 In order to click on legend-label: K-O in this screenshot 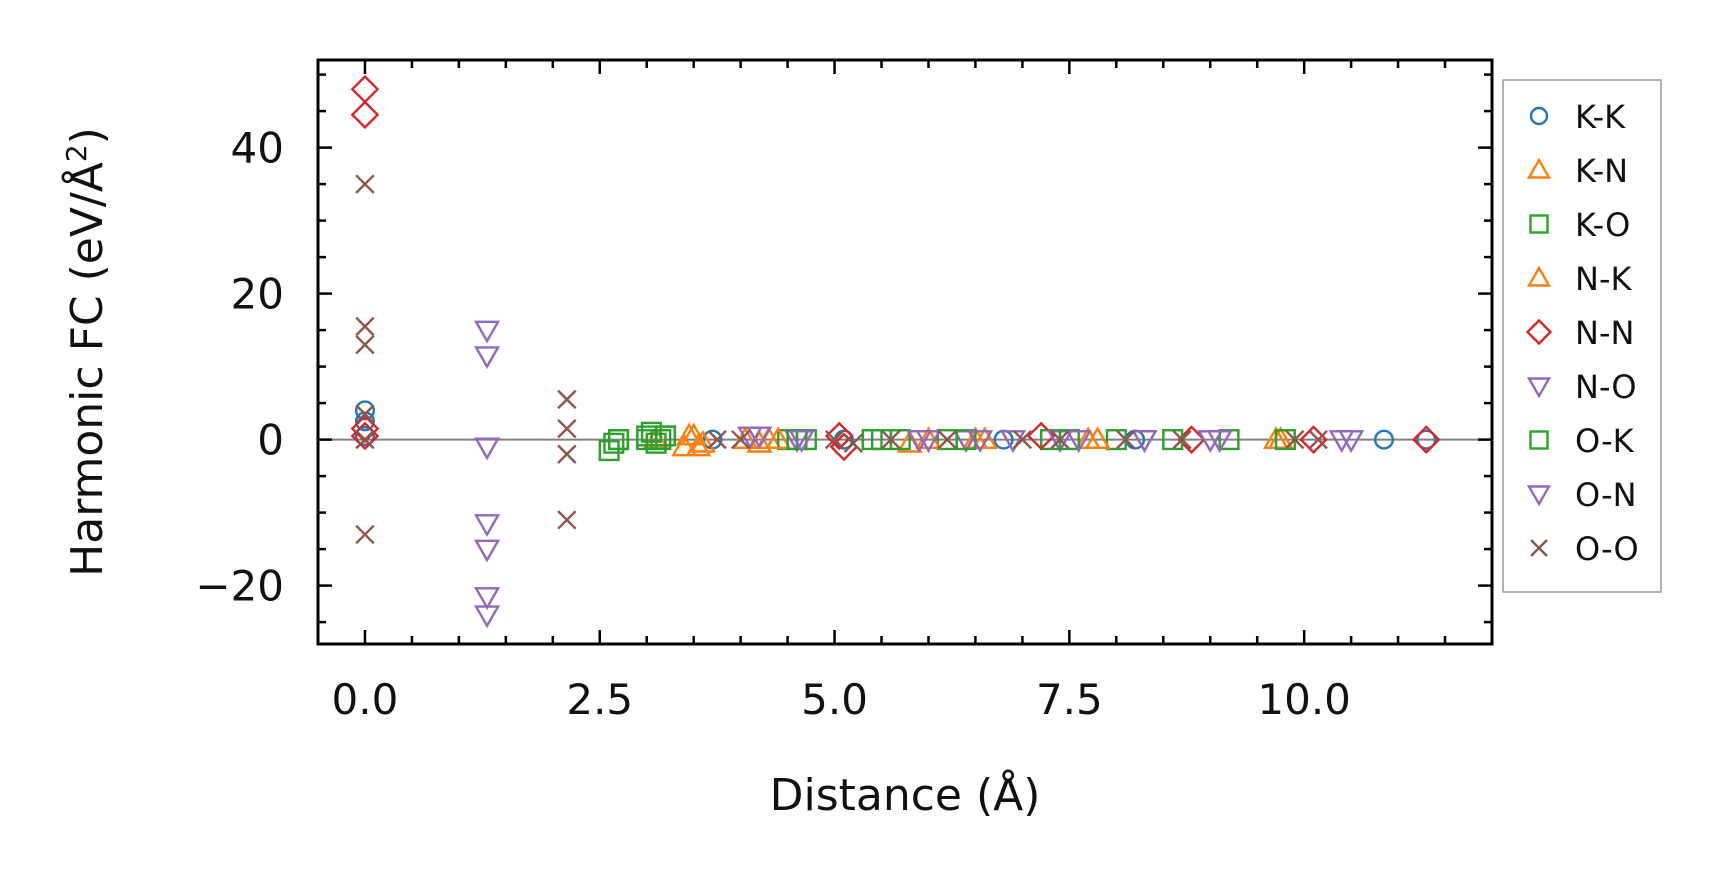, I will do `click(1602, 225)`.